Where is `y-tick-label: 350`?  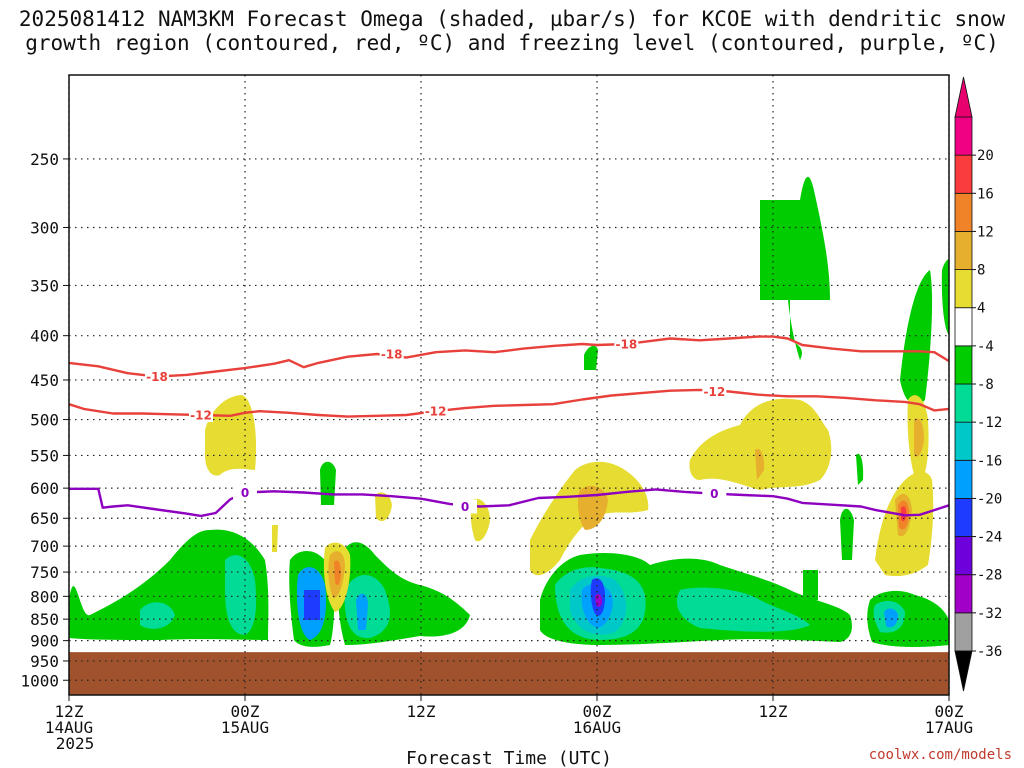
y-tick-label: 350 is located at coordinates (44, 285).